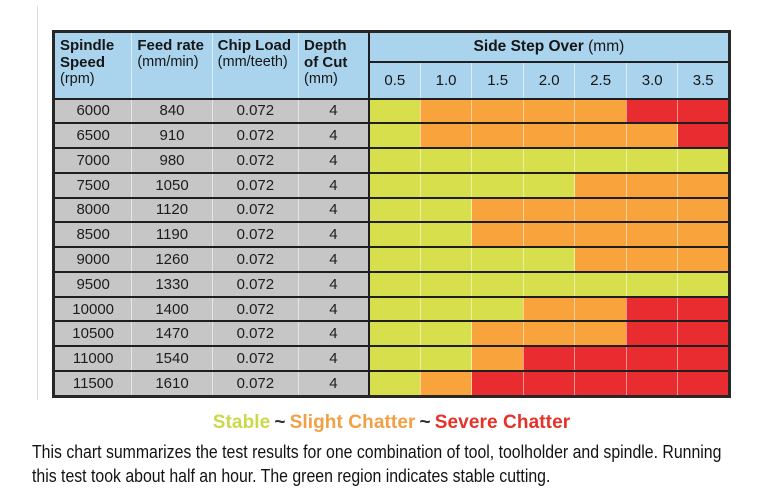 The width and height of the screenshot is (773, 490). I want to click on step-value-header: 1.5, so click(497, 80).